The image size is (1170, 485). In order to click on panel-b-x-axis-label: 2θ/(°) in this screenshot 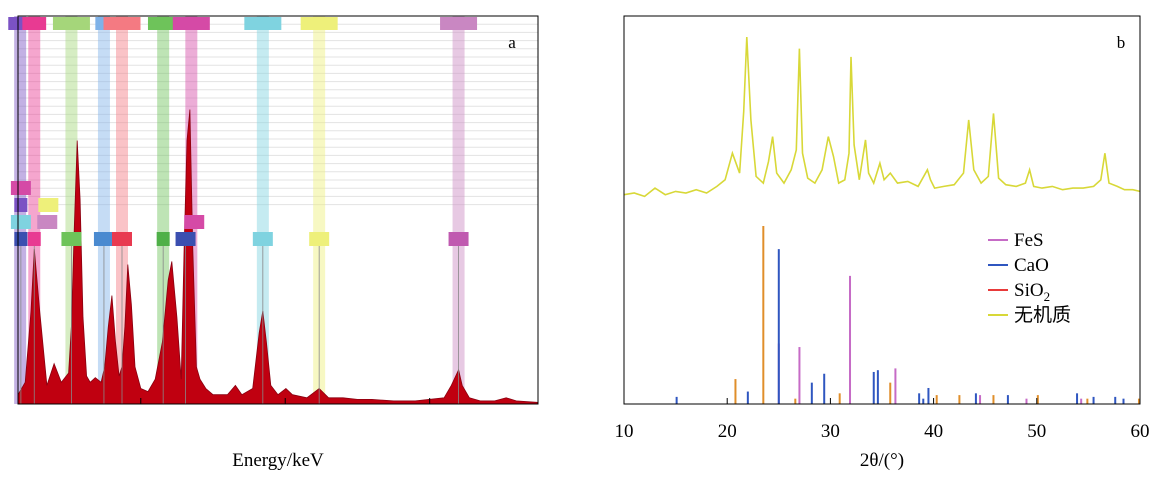, I will do `click(882, 460)`.